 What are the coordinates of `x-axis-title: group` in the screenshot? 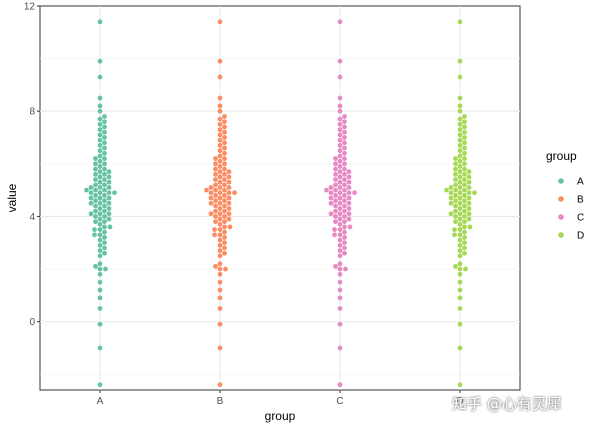 It's located at (280, 416).